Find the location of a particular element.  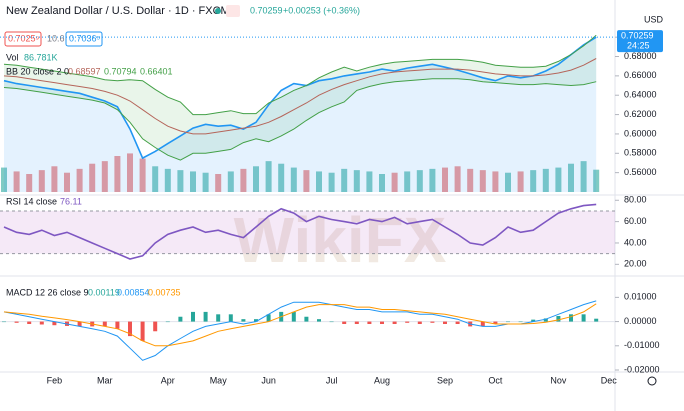

x-tick-label: Jul is located at coordinates (332, 380).